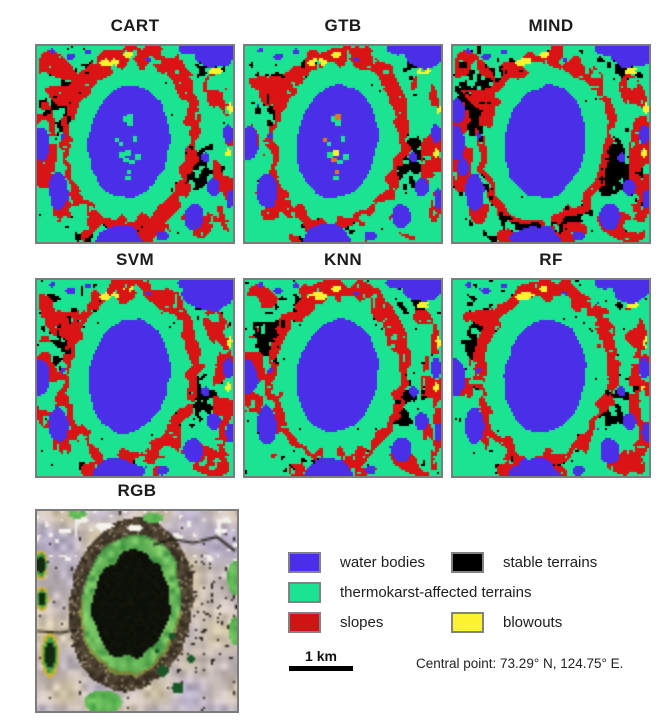 The width and height of the screenshot is (669, 724). What do you see at coordinates (343, 25) in the screenshot?
I see `map-title-gtb: GTB` at bounding box center [343, 25].